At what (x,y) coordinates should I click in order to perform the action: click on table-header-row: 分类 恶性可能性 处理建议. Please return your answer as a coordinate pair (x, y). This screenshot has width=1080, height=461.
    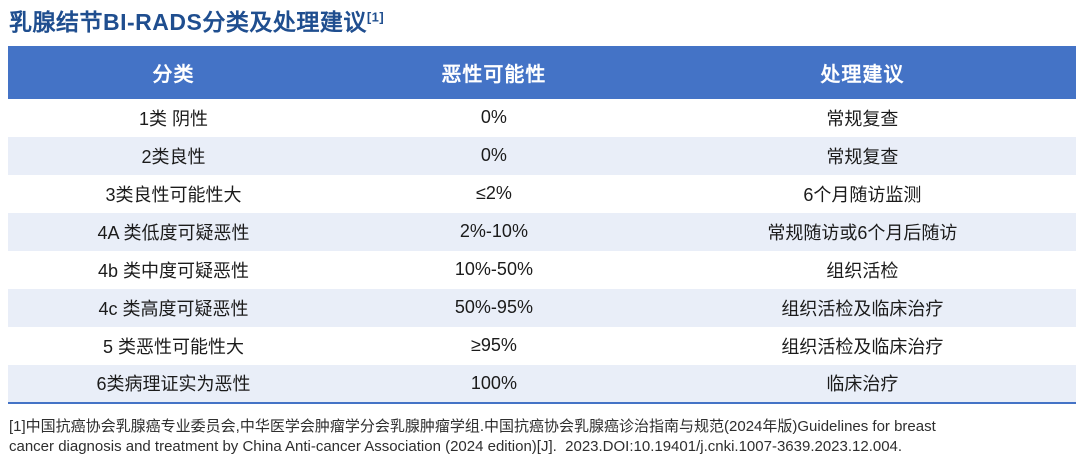
    Looking at the image, I should click on (542, 72).